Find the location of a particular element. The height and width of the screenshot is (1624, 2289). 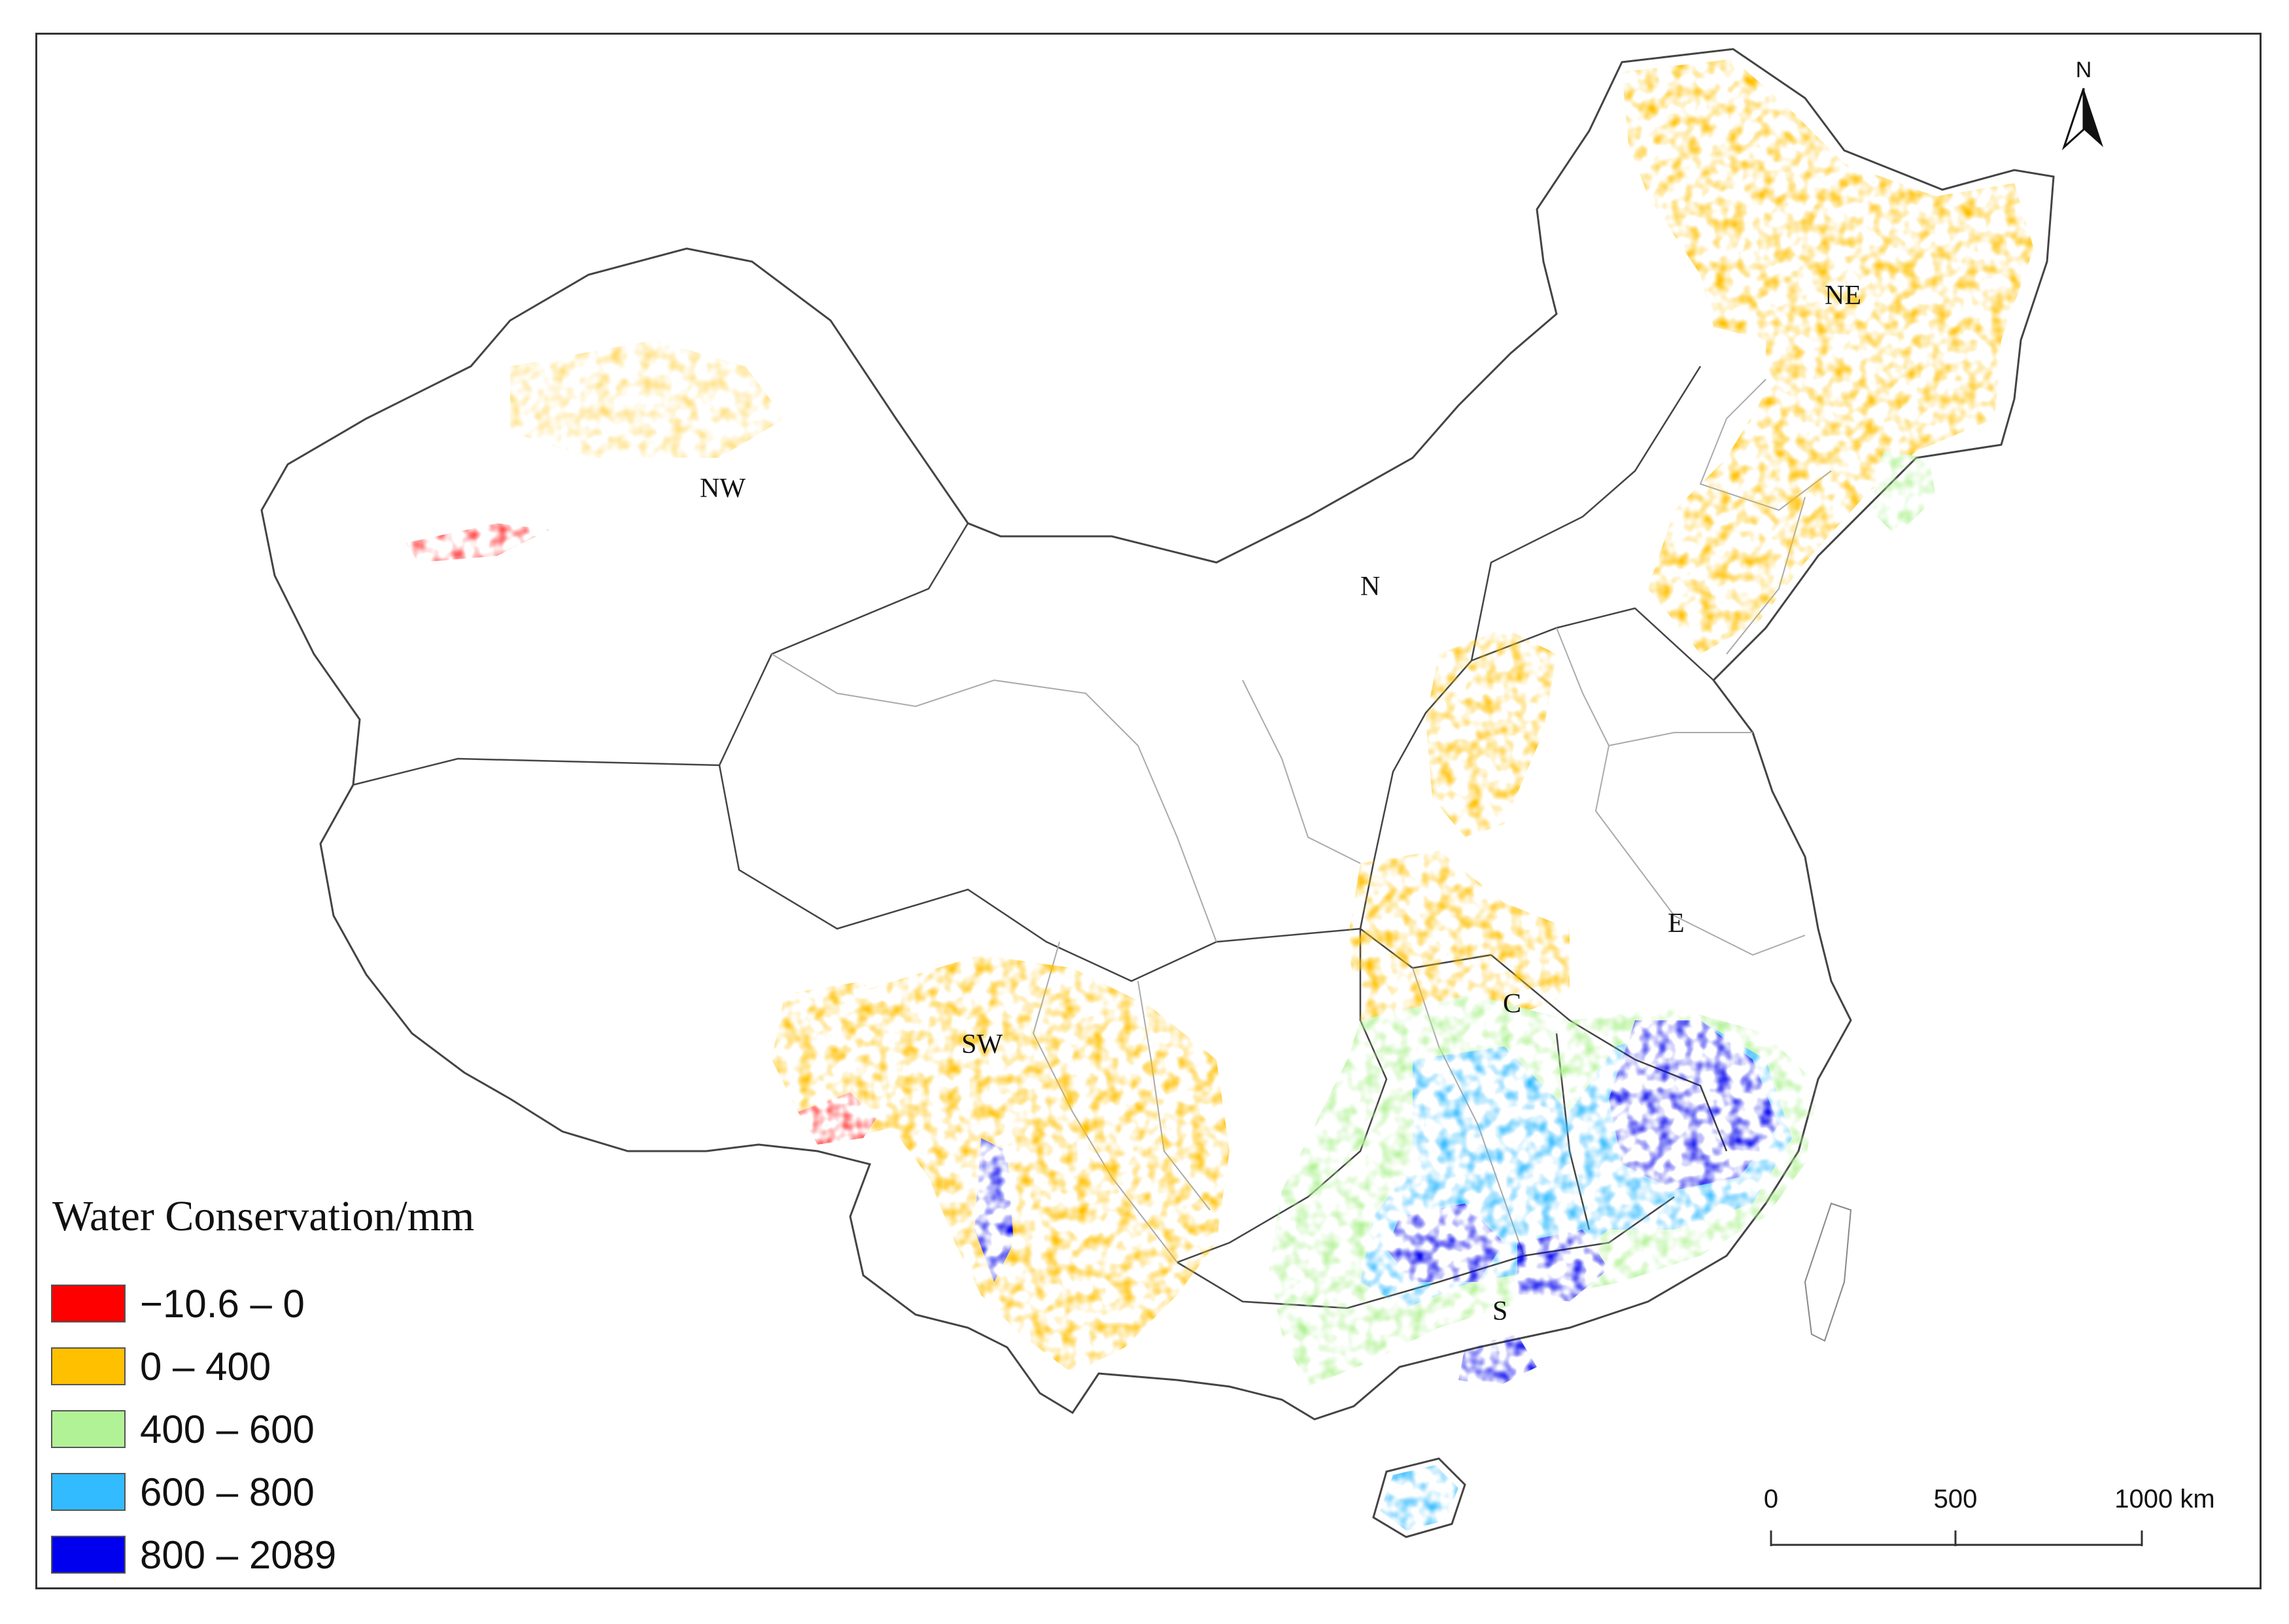

legend-item: 400 – 600 is located at coordinates (193, 1429).